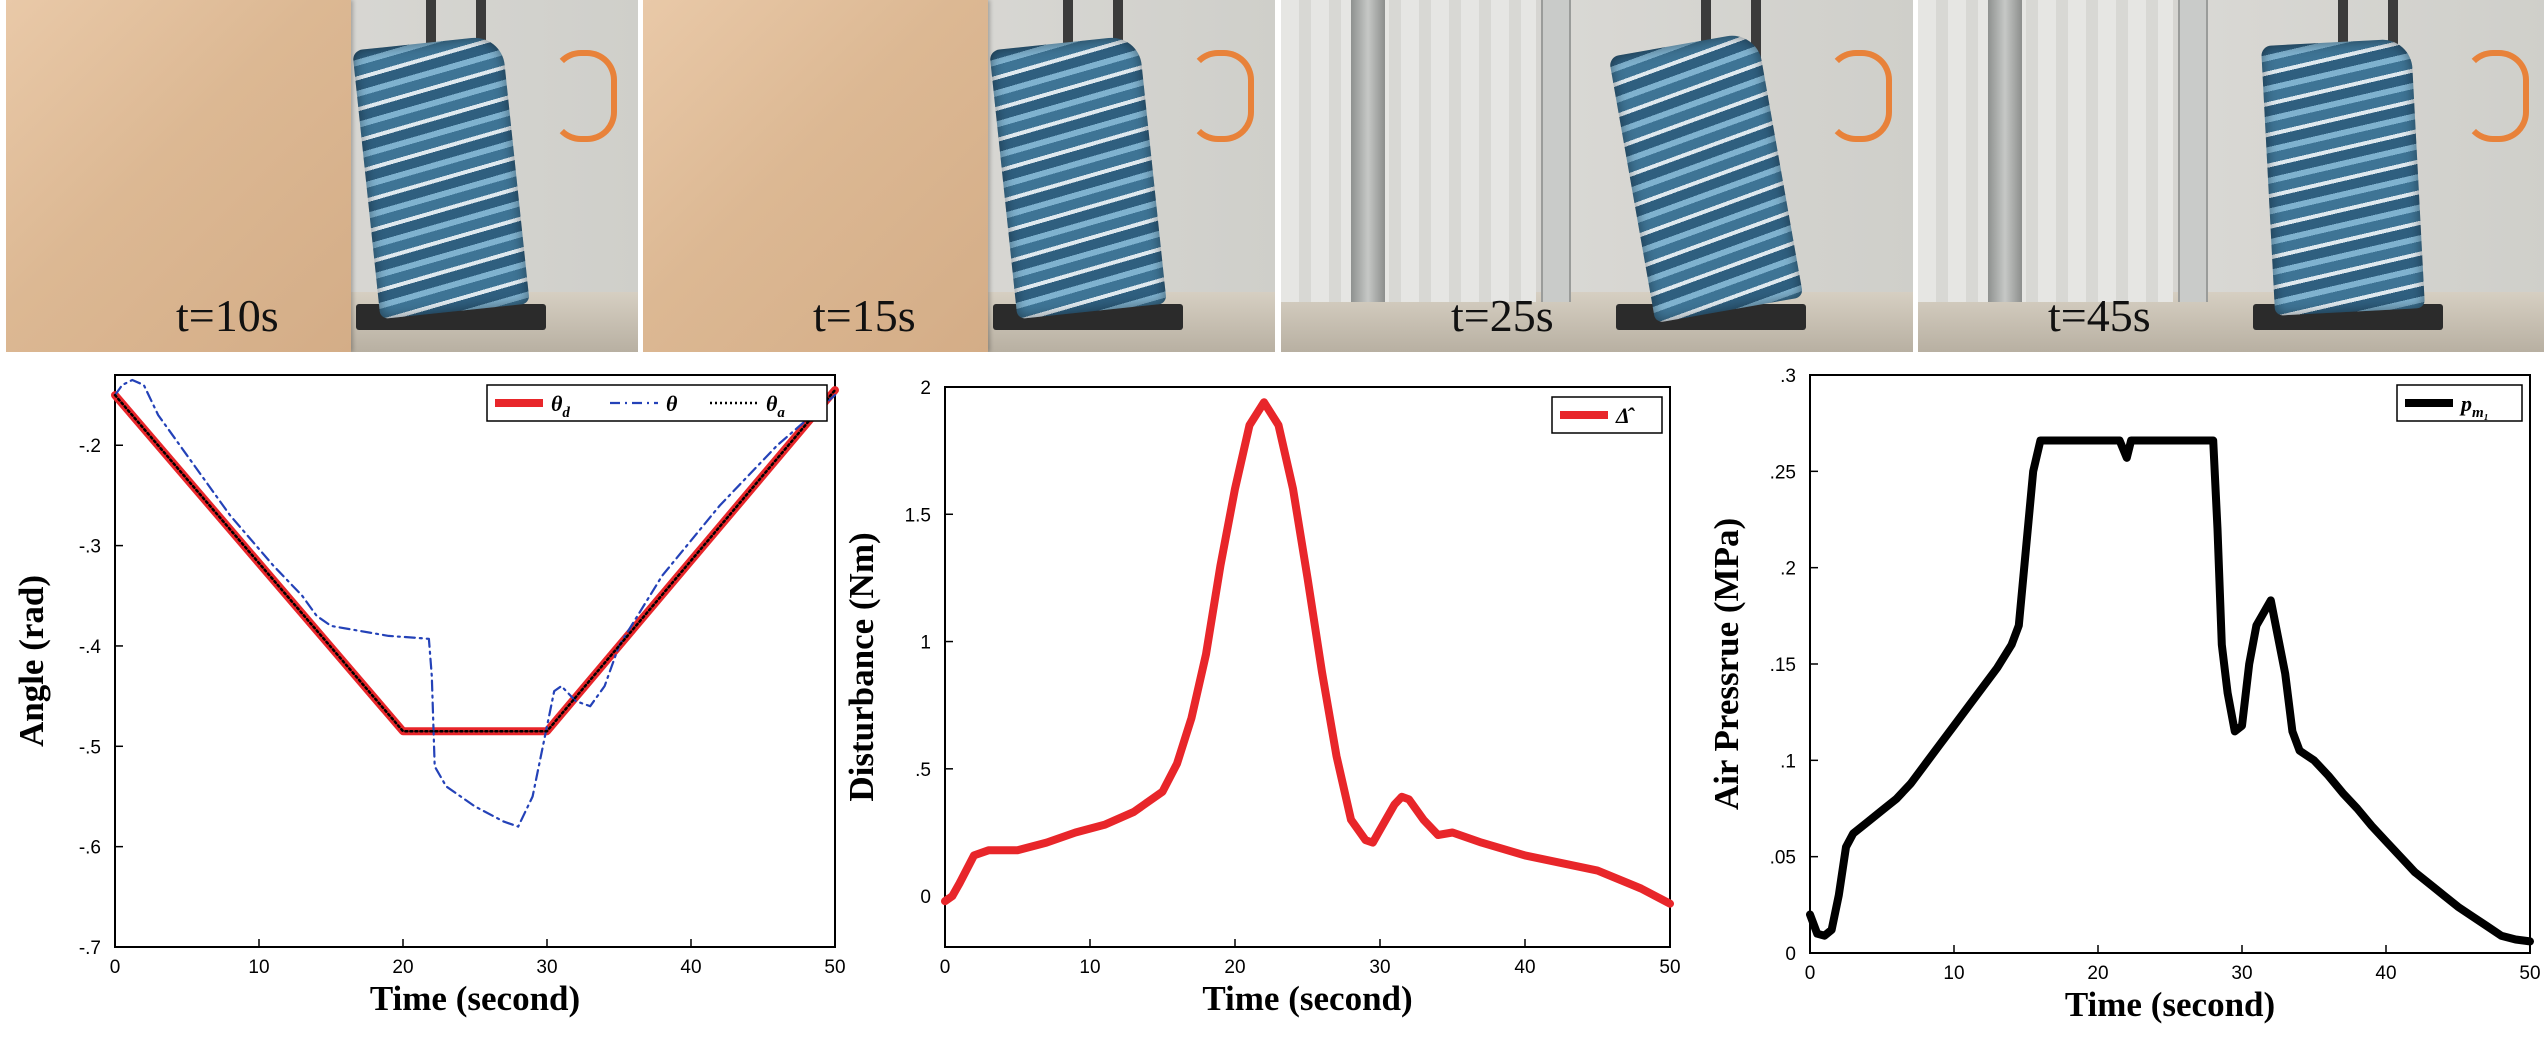  What do you see at coordinates (1783, 472) in the screenshot?
I see `y-tick-label: .25` at bounding box center [1783, 472].